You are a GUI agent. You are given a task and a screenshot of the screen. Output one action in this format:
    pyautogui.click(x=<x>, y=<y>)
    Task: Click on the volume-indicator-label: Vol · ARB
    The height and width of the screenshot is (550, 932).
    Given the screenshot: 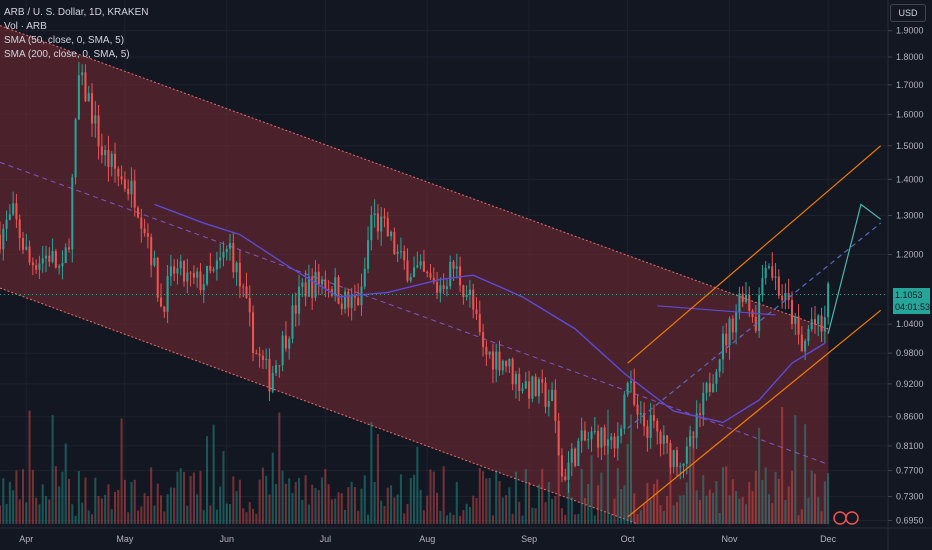 What is the action you would take?
    pyautogui.click(x=25, y=26)
    